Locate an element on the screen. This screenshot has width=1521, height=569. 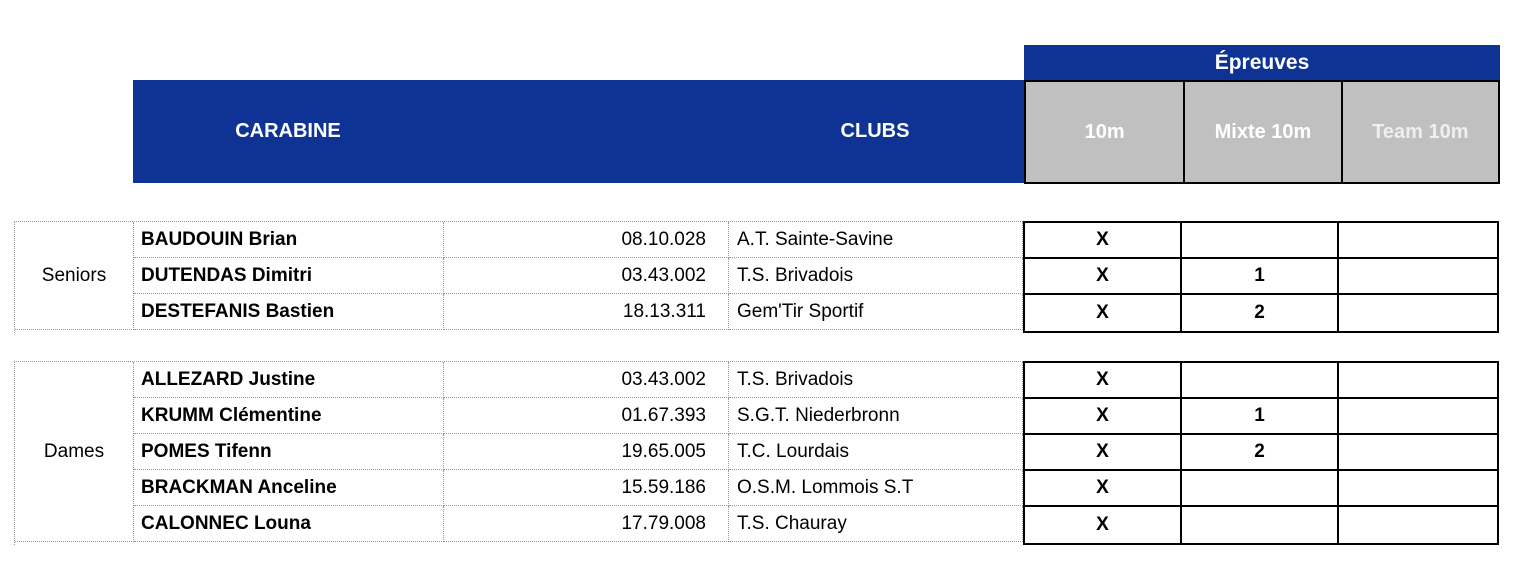
shooter-name: ALLEZARD Justine is located at coordinates (289, 380).